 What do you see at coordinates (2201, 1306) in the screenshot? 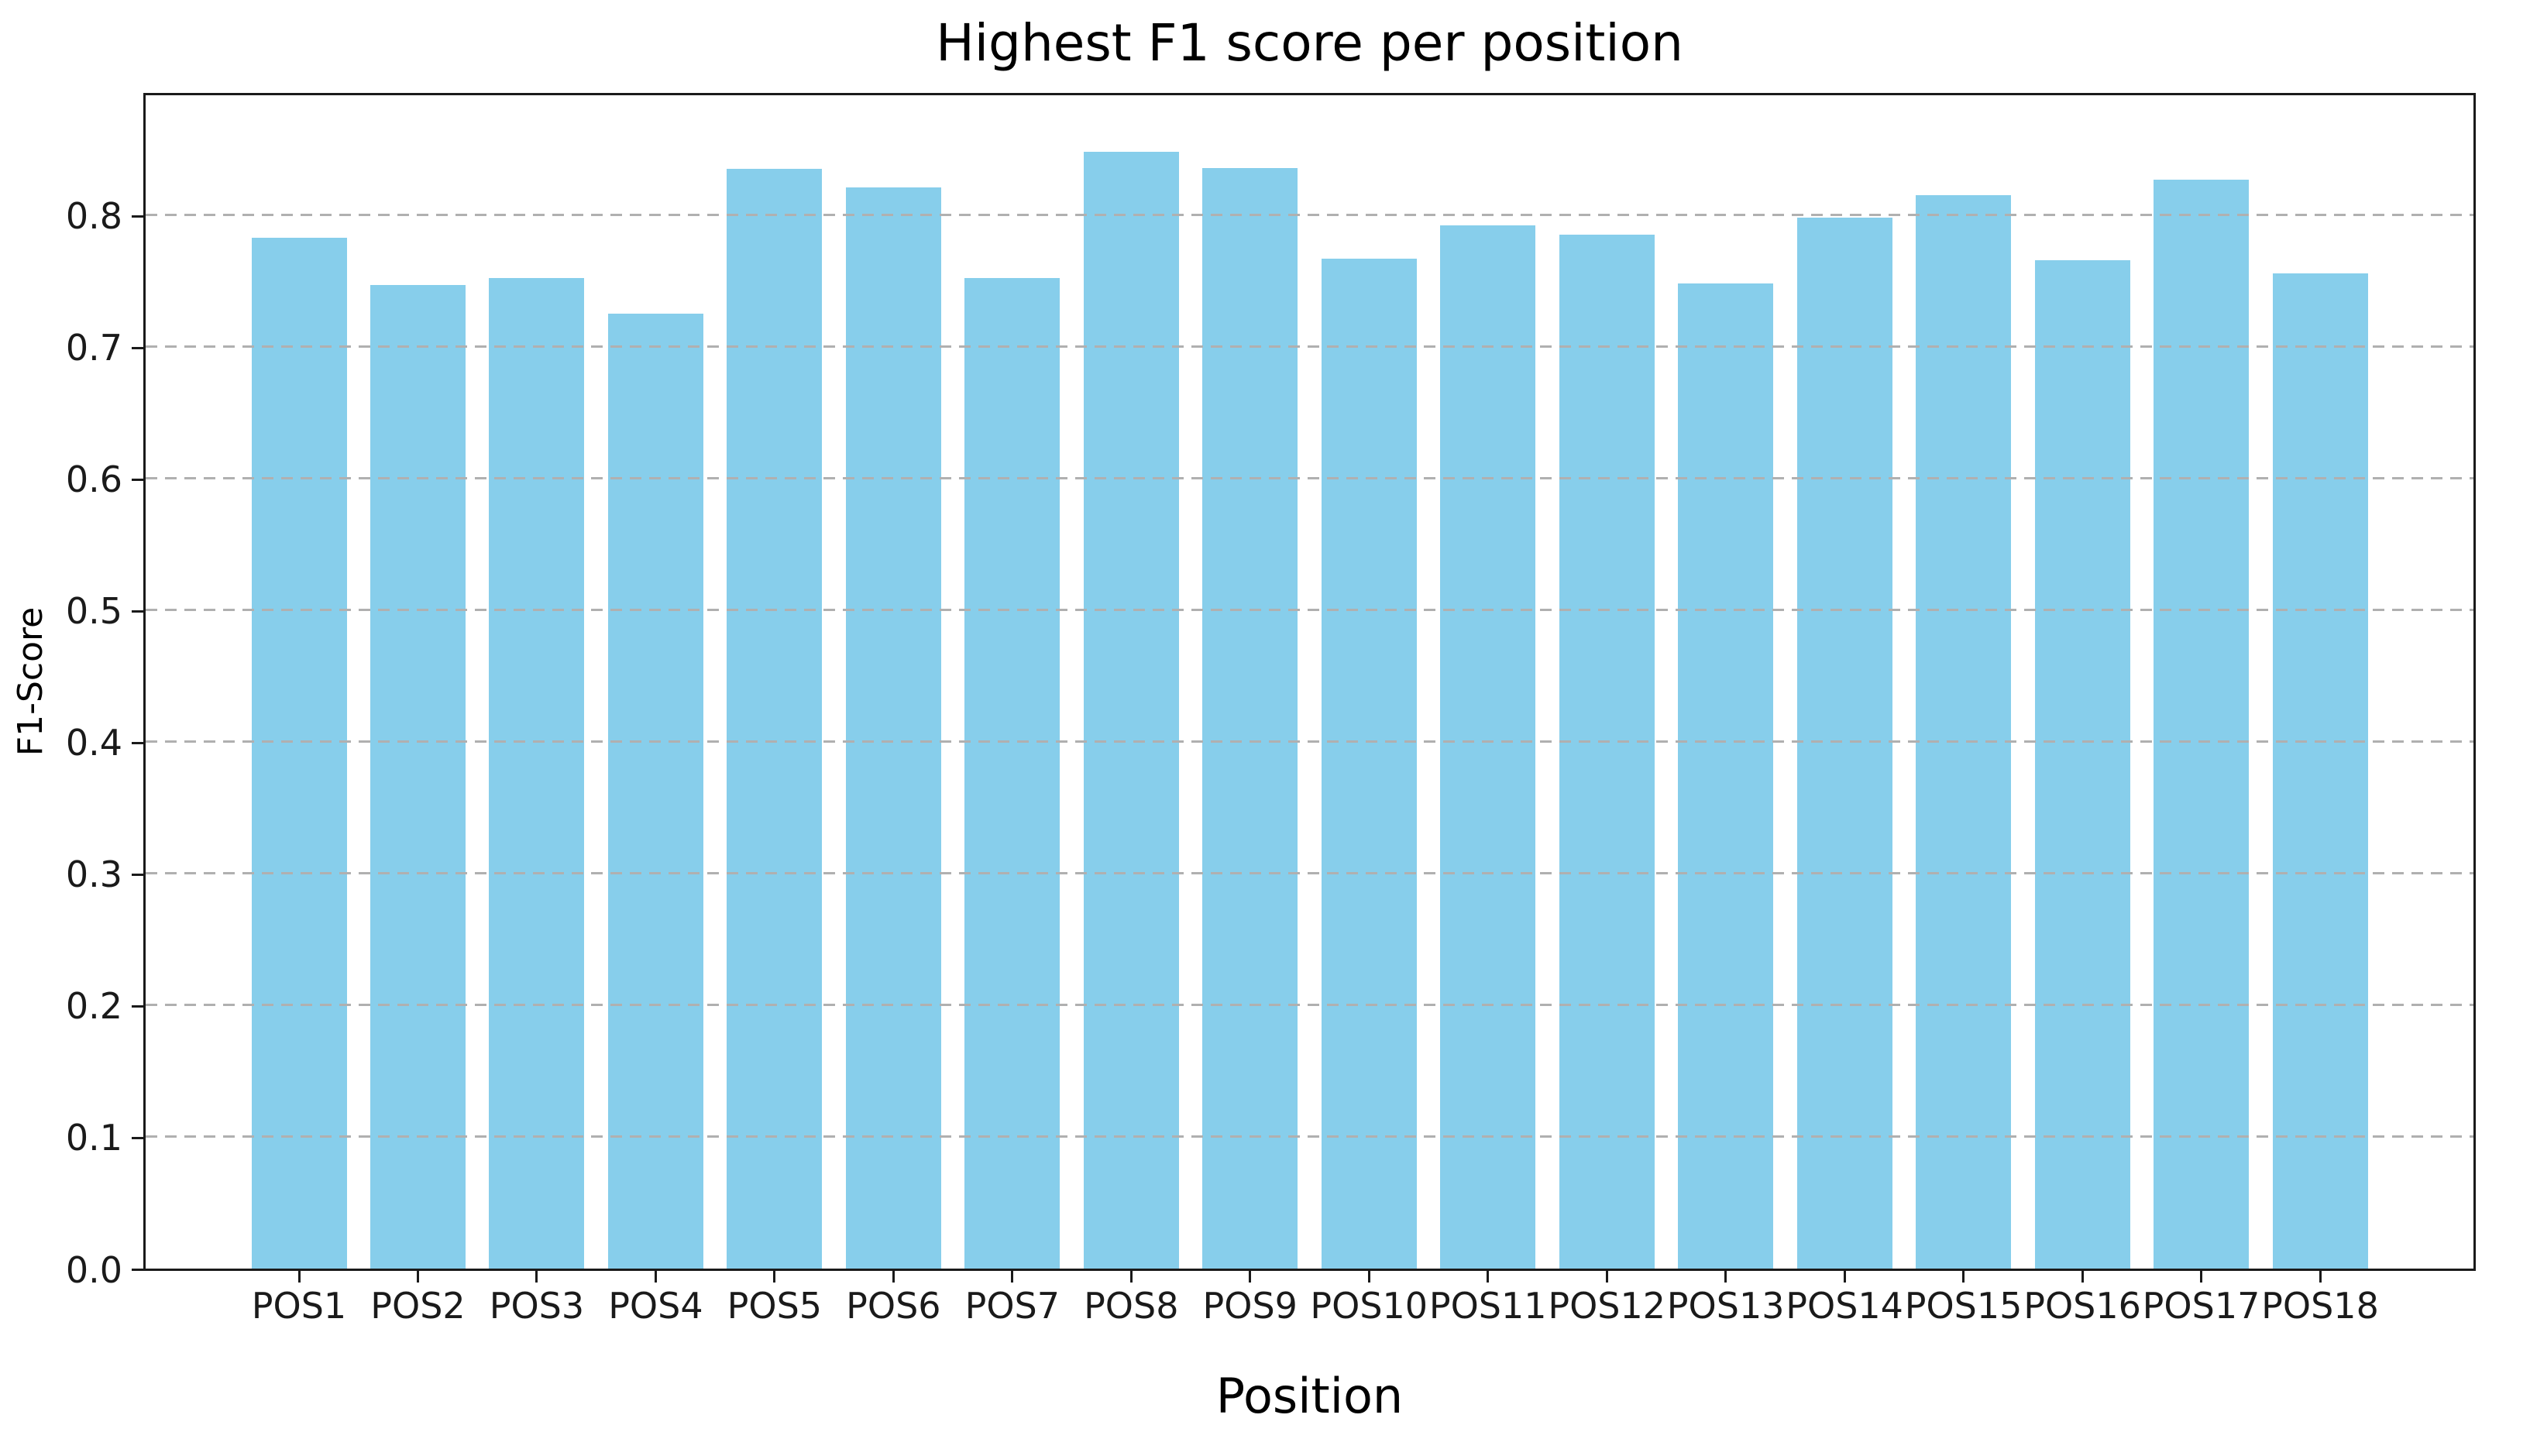
I see `x-tick-label-pos17: POS17` at bounding box center [2201, 1306].